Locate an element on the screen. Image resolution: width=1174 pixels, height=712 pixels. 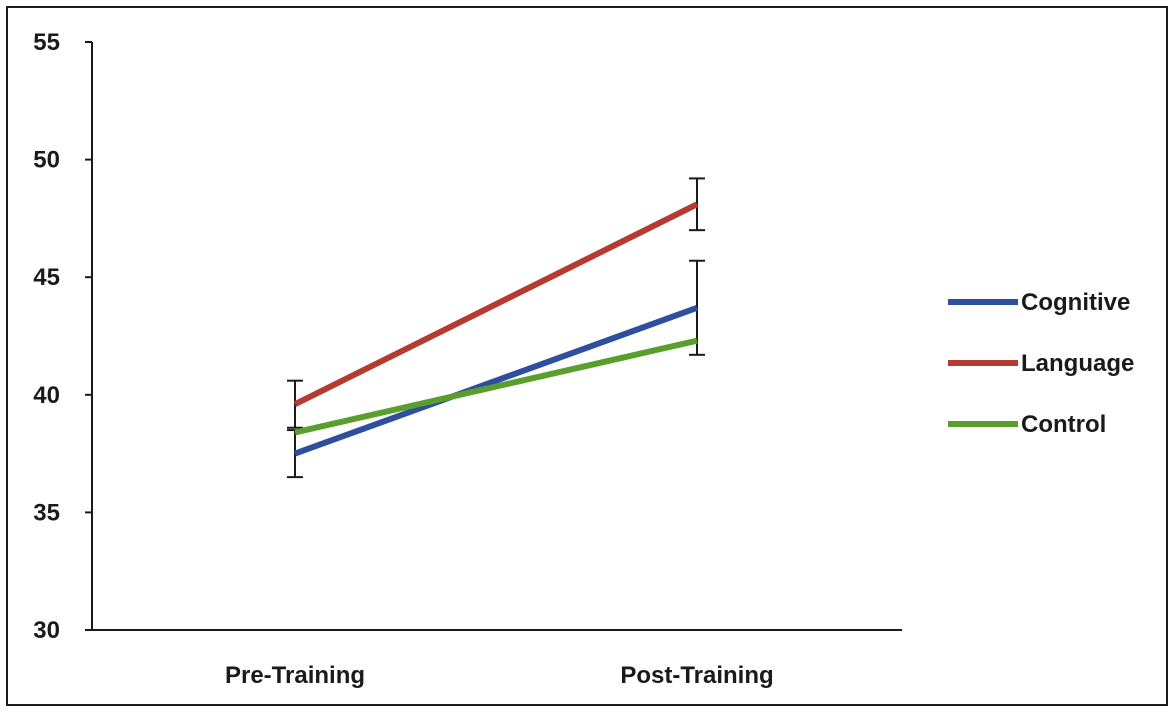
legend: Cognitive Language Control is located at coordinates (1041, 363).